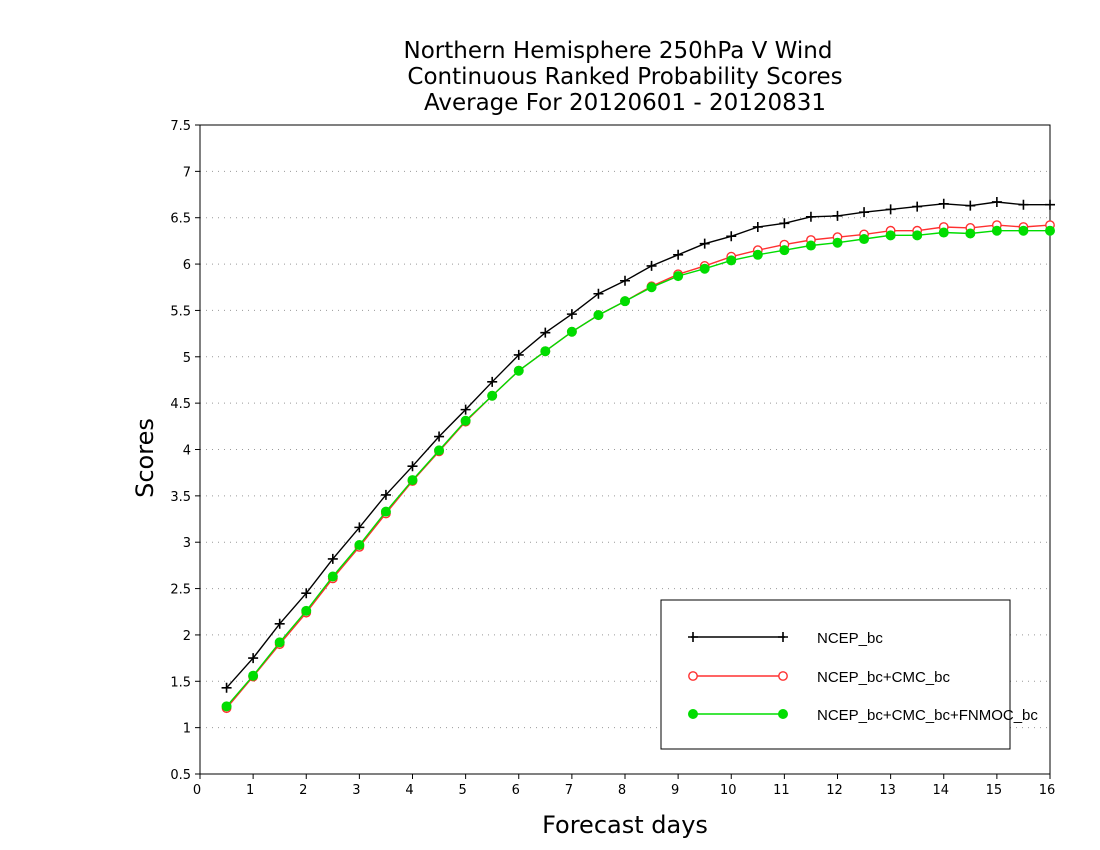  I want to click on y-tick-label: 6, so click(187, 265).